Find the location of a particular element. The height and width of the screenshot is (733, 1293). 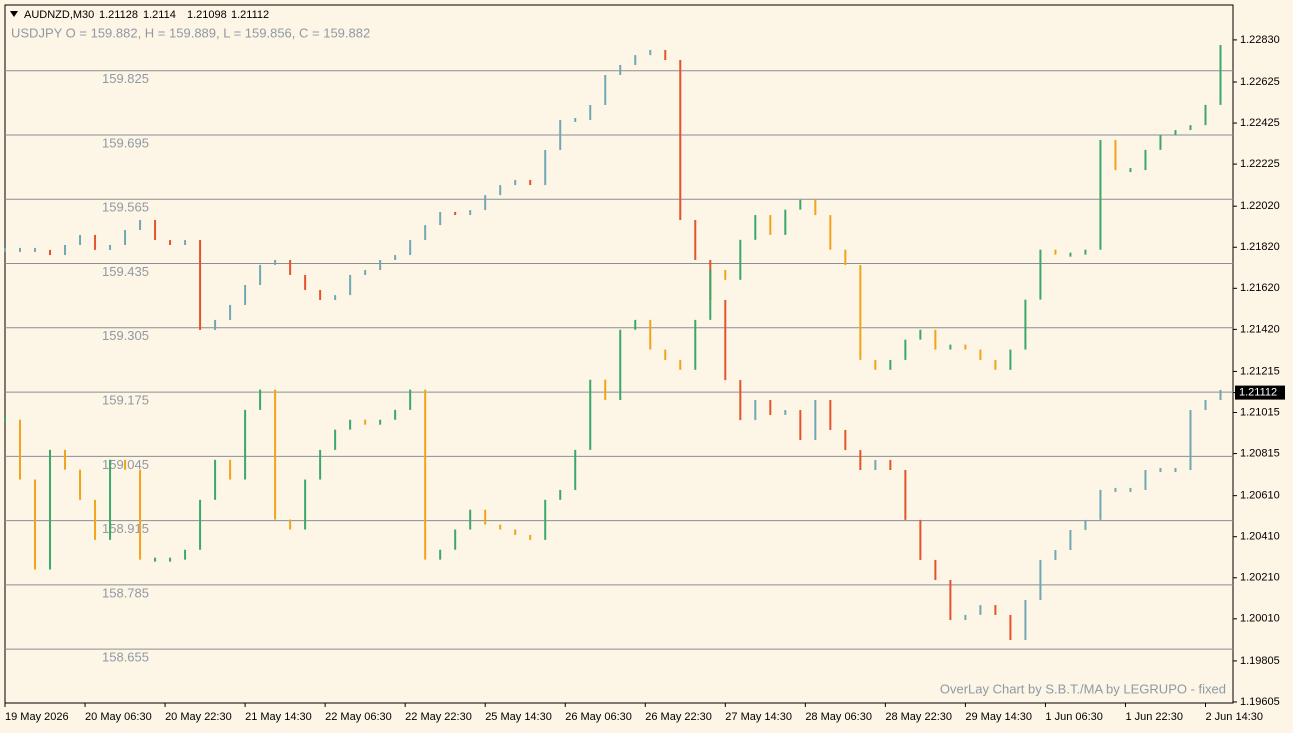

y-tick-label: 1.22830 is located at coordinates (1260, 40).